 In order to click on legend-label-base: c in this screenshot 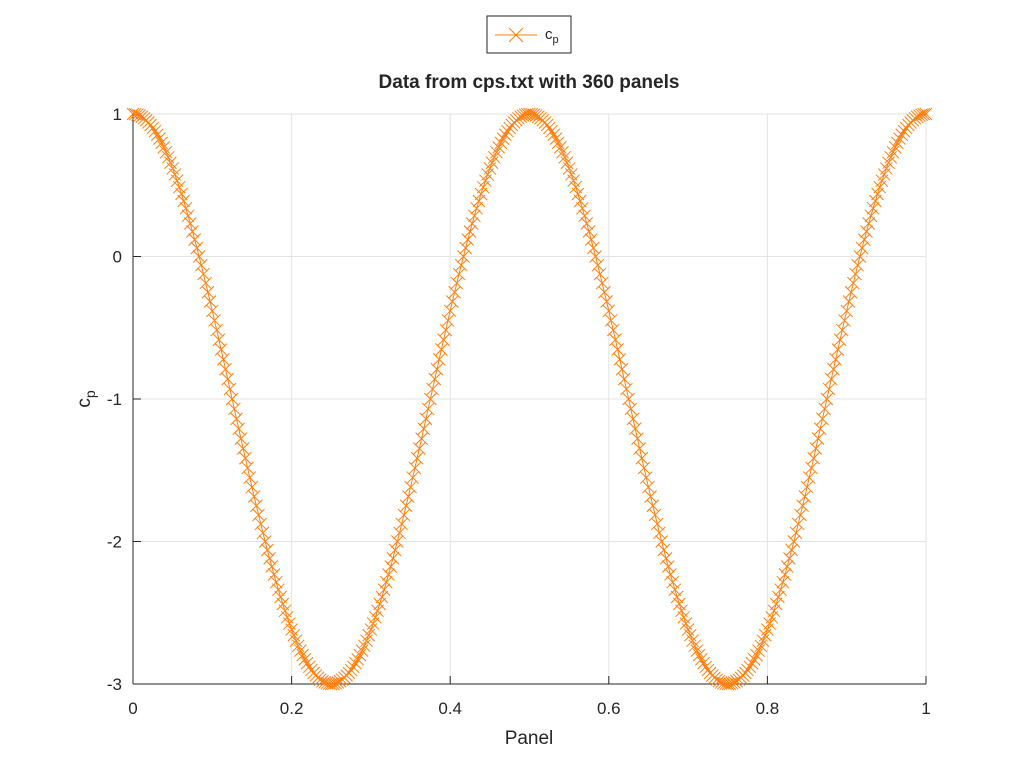, I will do `click(549, 34)`.